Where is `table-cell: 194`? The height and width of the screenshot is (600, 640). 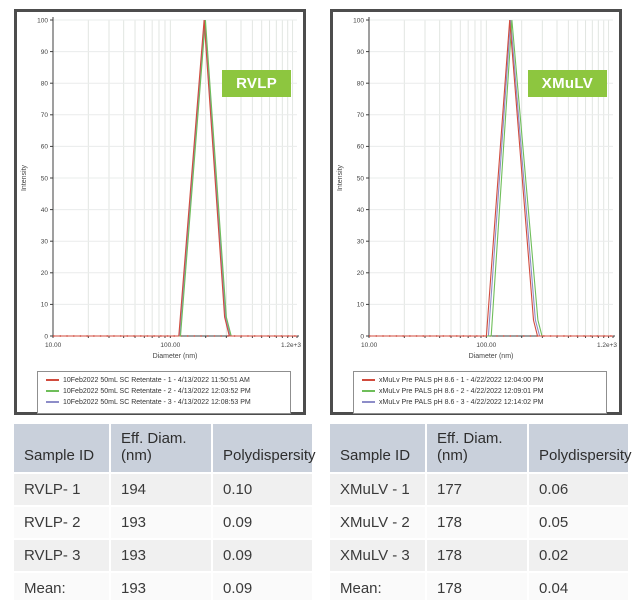 table-cell: 194 is located at coordinates (161, 490).